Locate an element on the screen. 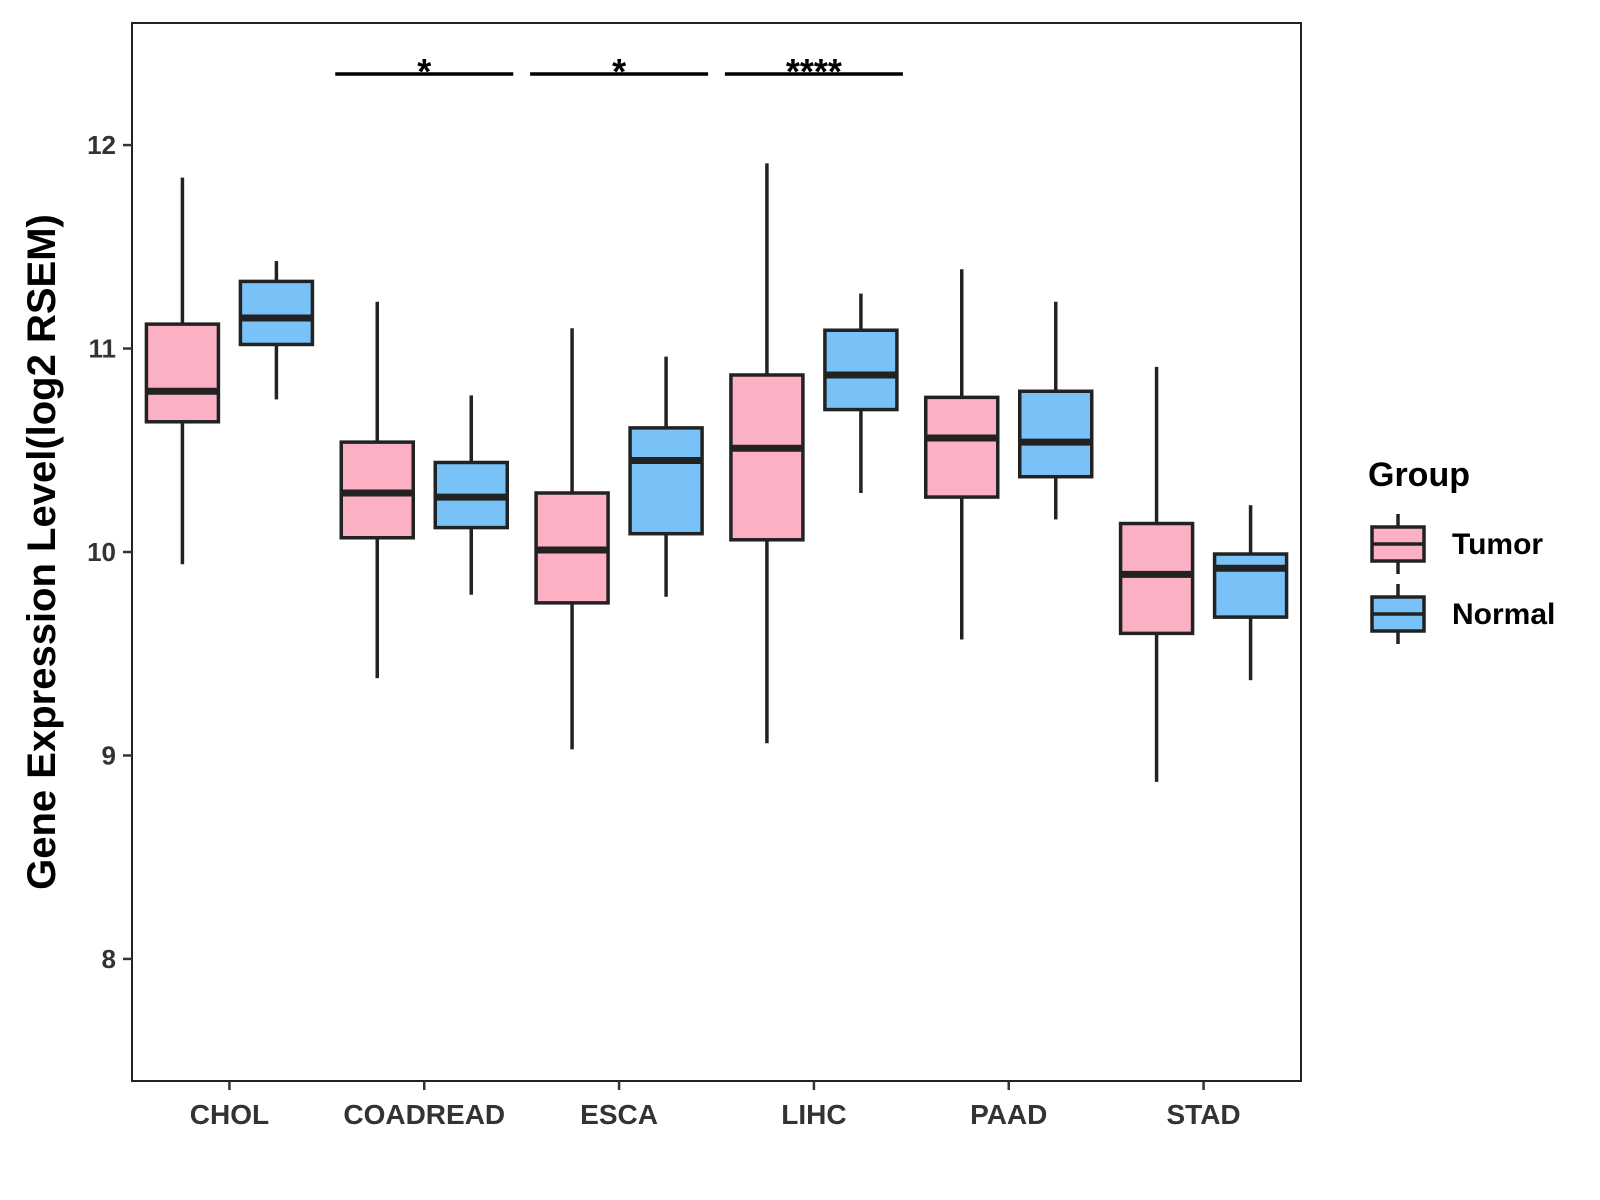 This screenshot has height=1200, width=1600. x-tick-label: ESCA is located at coordinates (619, 1114).